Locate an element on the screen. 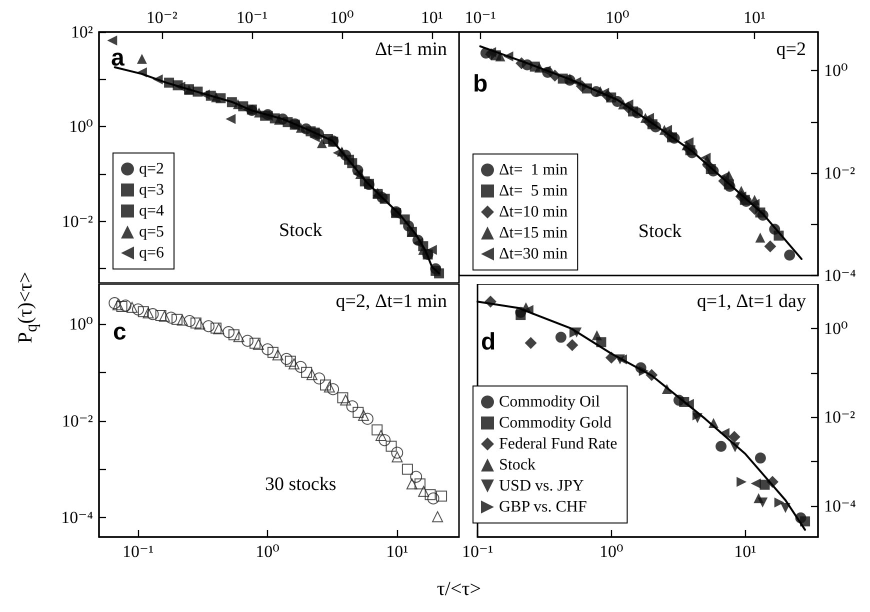 The image size is (870, 612). legend-label: Δt= 1 min is located at coordinates (533, 170).